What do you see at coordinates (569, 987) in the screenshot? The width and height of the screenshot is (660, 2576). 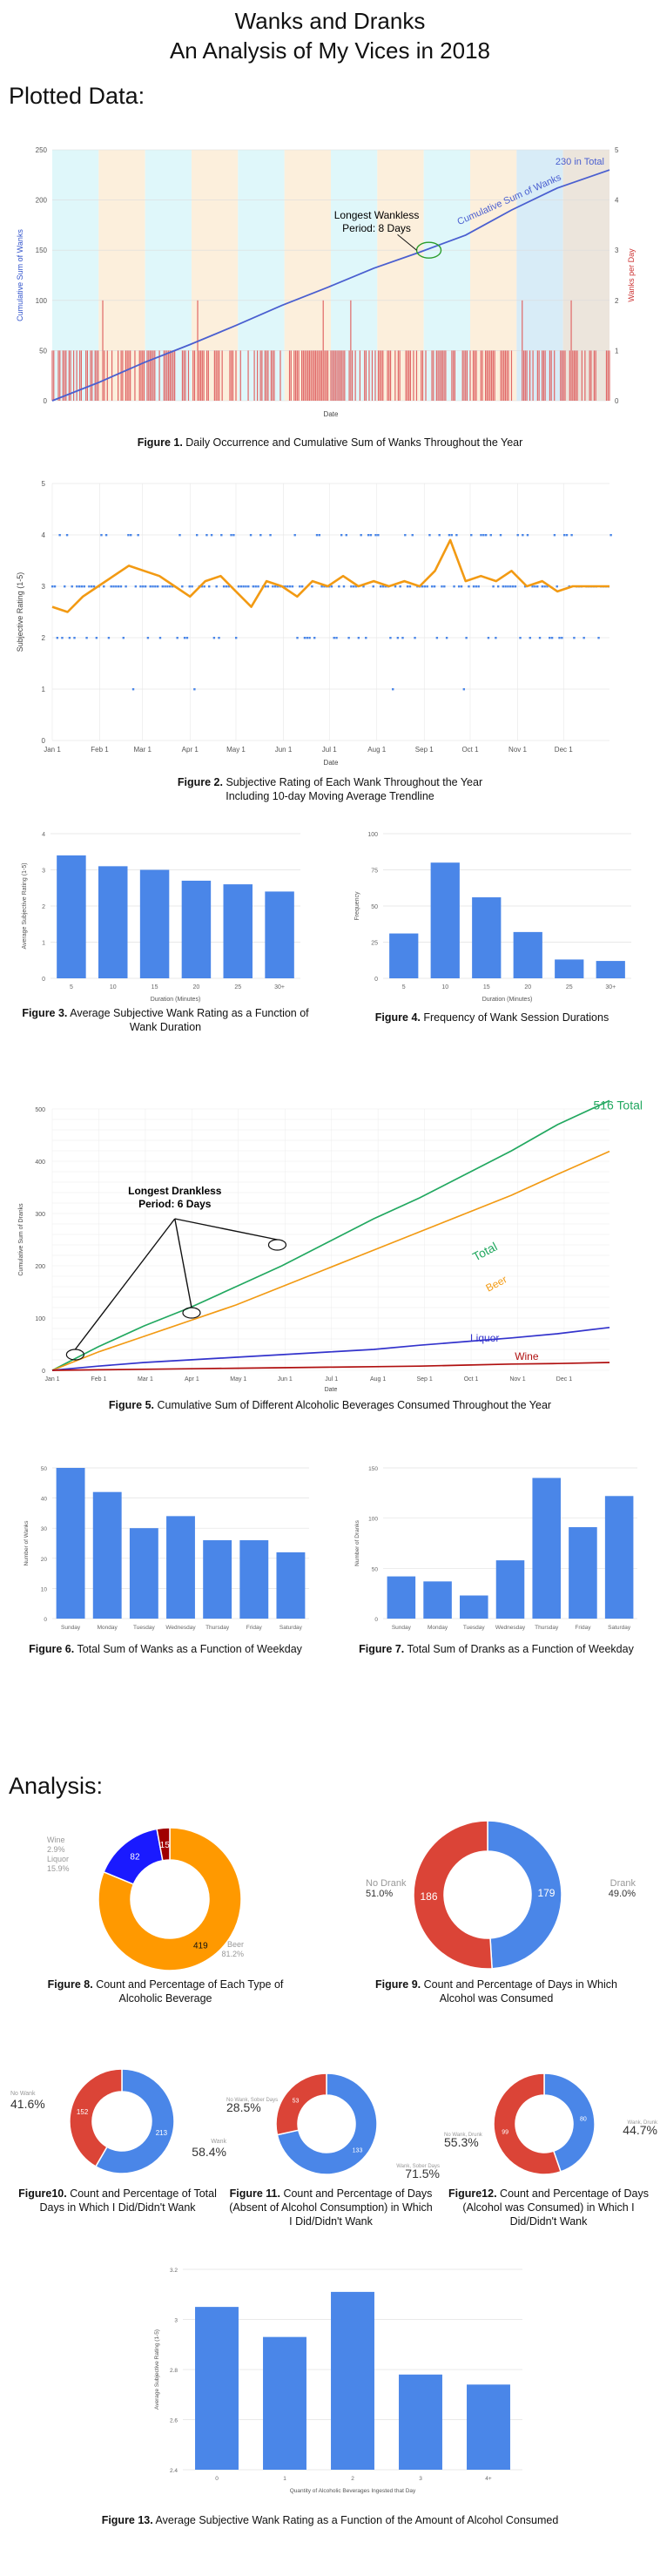 I see `x-tick-label: 25` at bounding box center [569, 987].